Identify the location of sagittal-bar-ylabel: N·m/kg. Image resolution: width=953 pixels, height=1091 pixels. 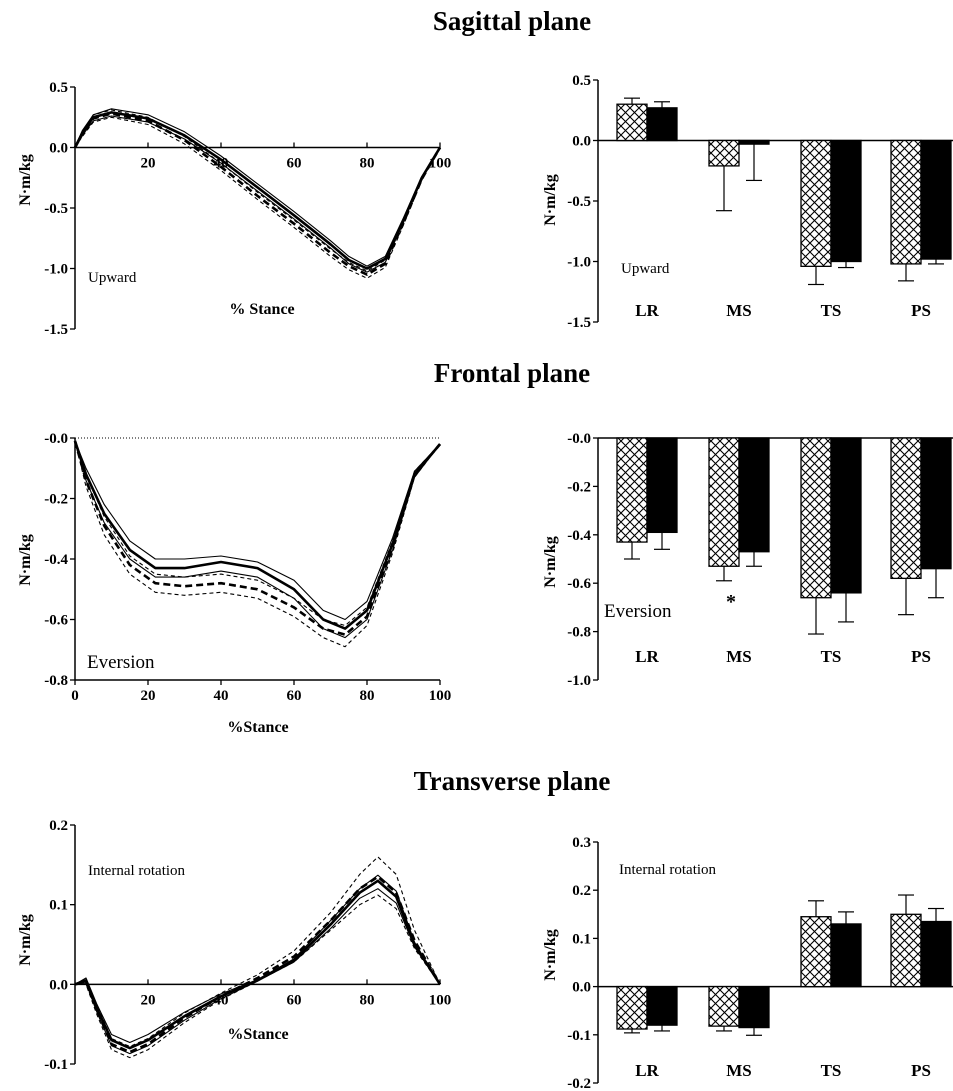
(550, 200).